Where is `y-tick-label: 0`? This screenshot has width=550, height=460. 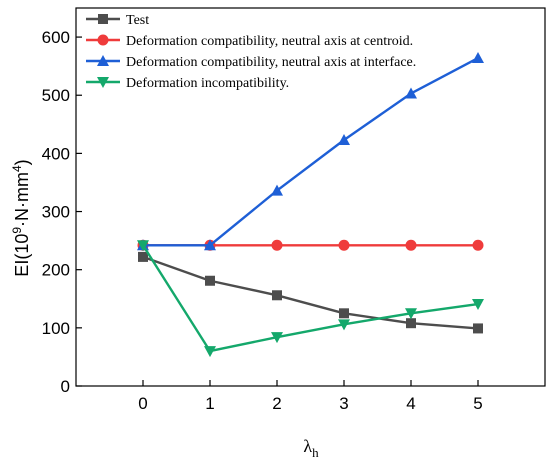
y-tick-label: 0 is located at coordinates (65, 386).